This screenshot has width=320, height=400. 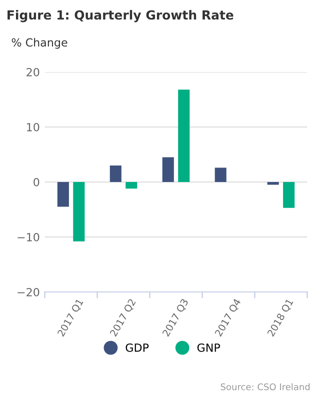 What do you see at coordinates (208, 347) in the screenshot?
I see `legend-label: GNP` at bounding box center [208, 347].